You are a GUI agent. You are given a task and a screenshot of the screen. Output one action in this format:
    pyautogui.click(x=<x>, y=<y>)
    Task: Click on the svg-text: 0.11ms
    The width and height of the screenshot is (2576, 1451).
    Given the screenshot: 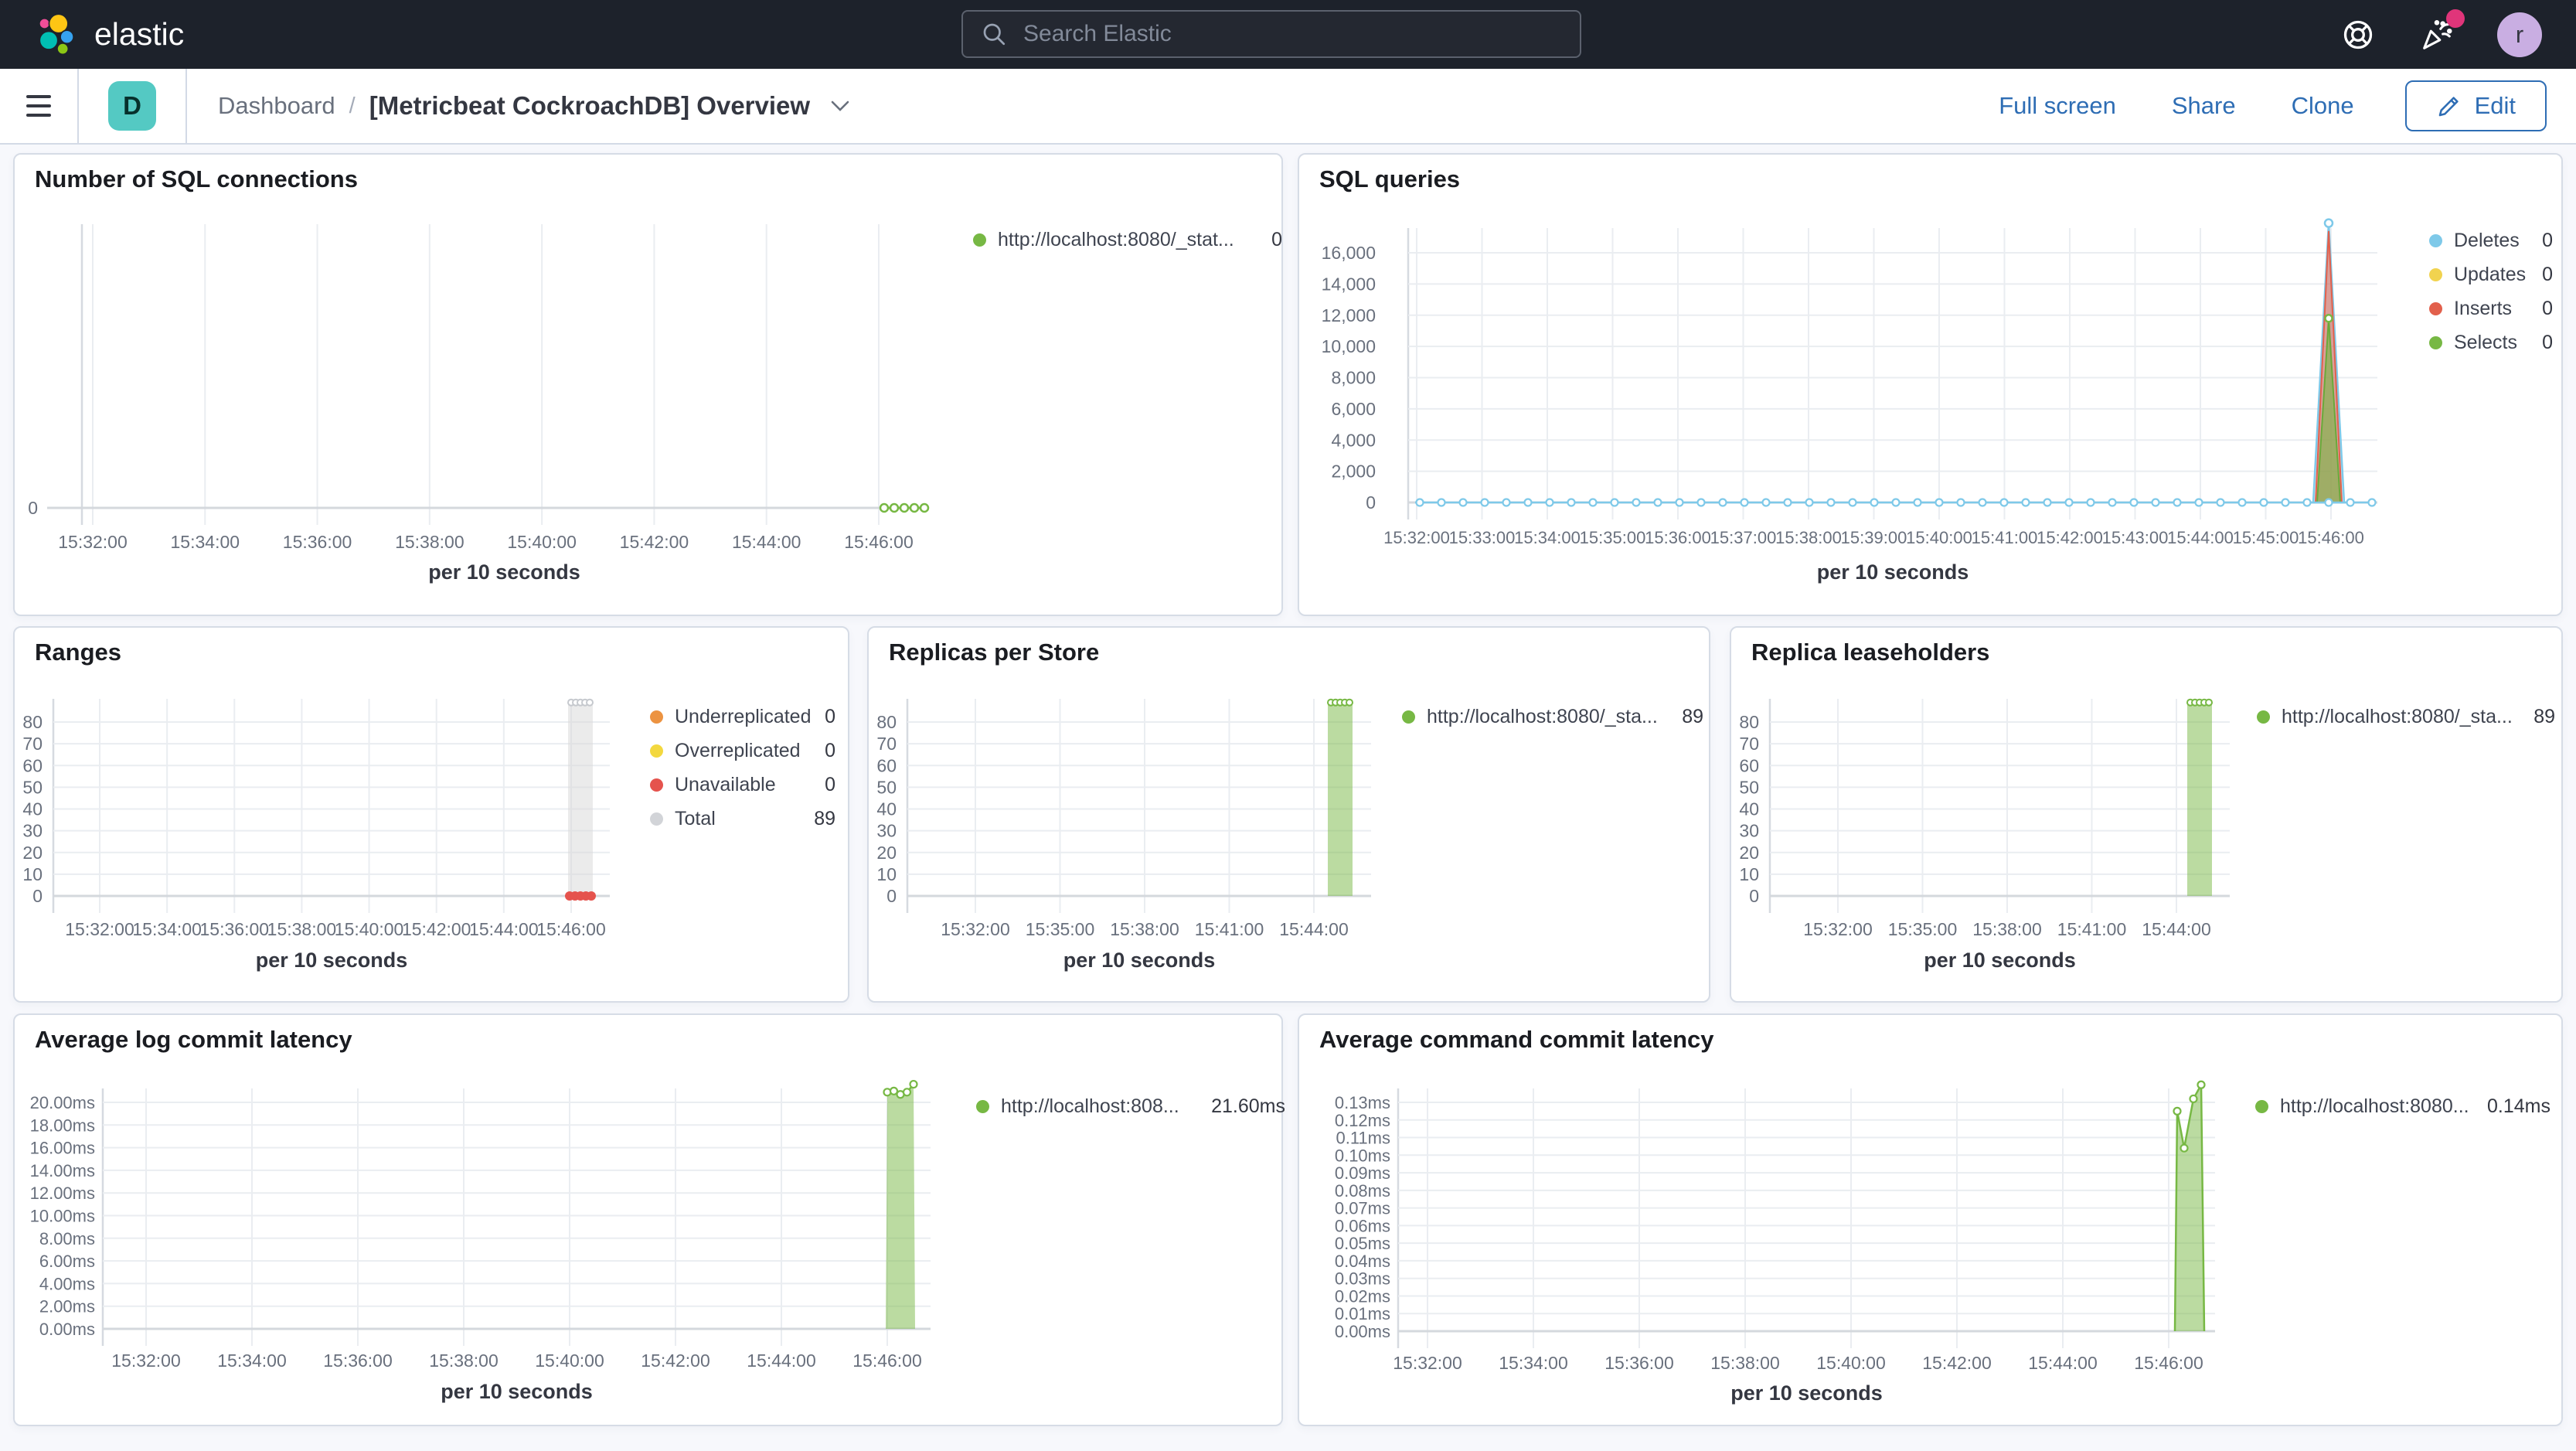 What is the action you would take?
    pyautogui.click(x=1363, y=1138)
    